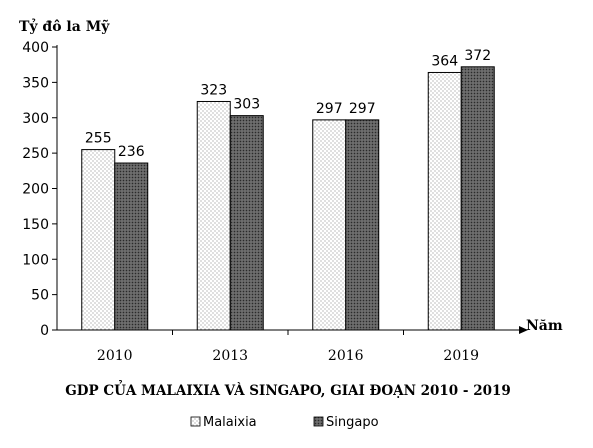 Image resolution: width=593 pixels, height=448 pixels. I want to click on y-tick-label: 100, so click(35, 260).